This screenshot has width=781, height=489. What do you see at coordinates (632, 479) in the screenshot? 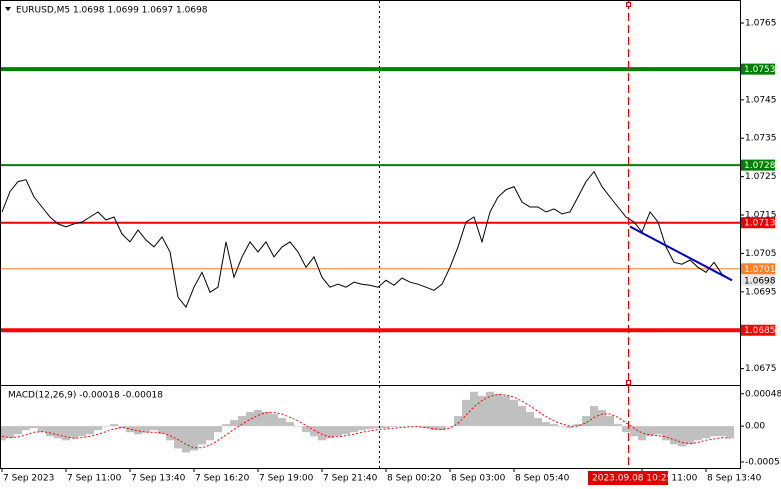
I see `cursor-label: 2023.09.08 10:25` at bounding box center [632, 479].